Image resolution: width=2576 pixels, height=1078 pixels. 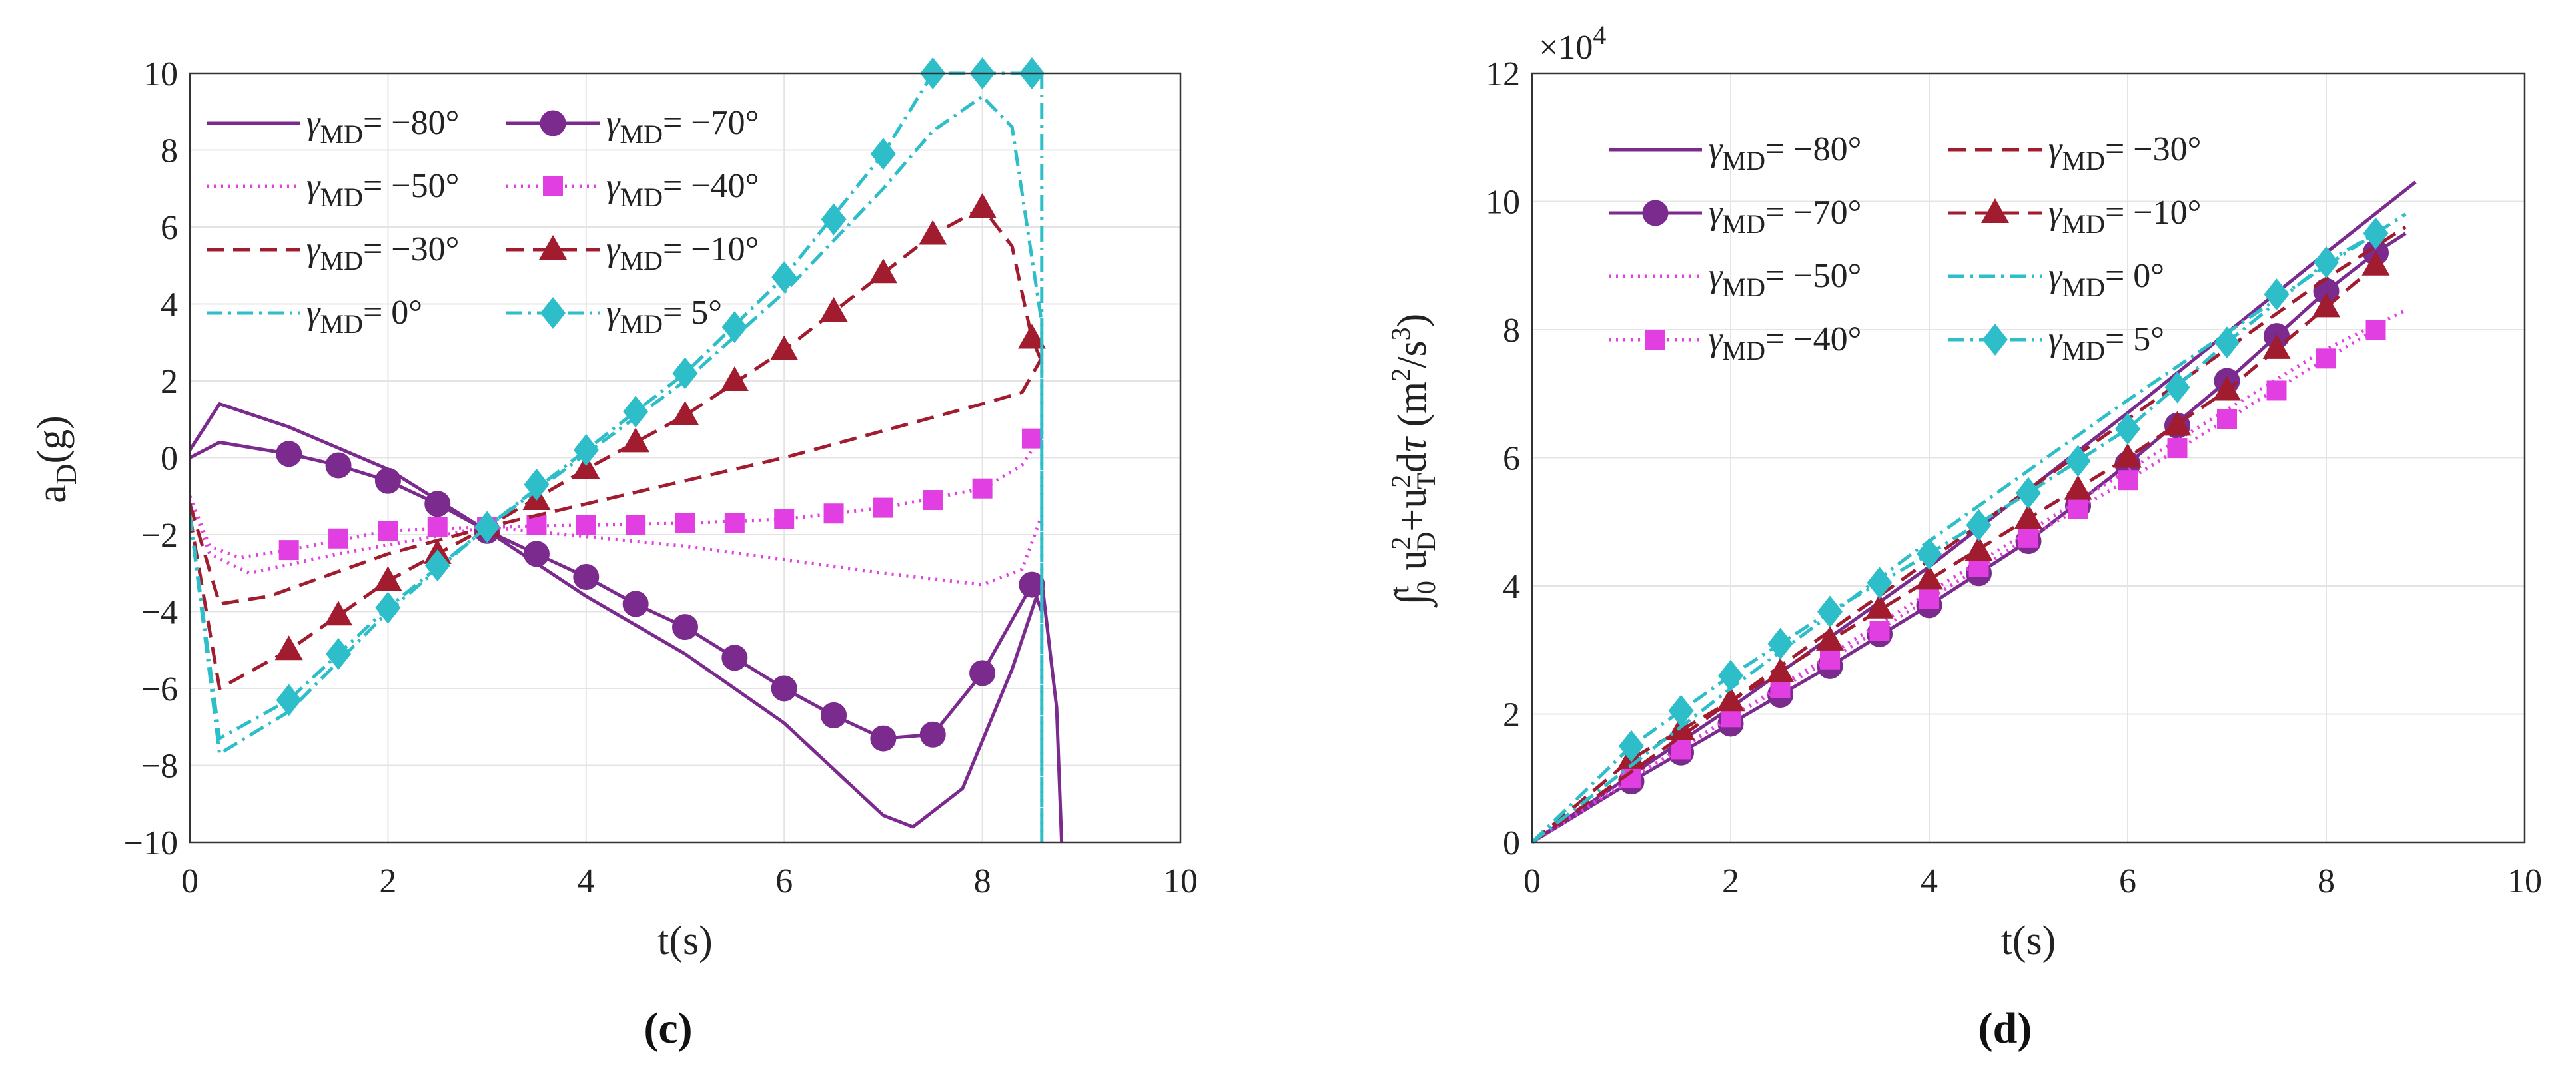 I want to click on x-axis-label: t(s), so click(x=2029, y=940).